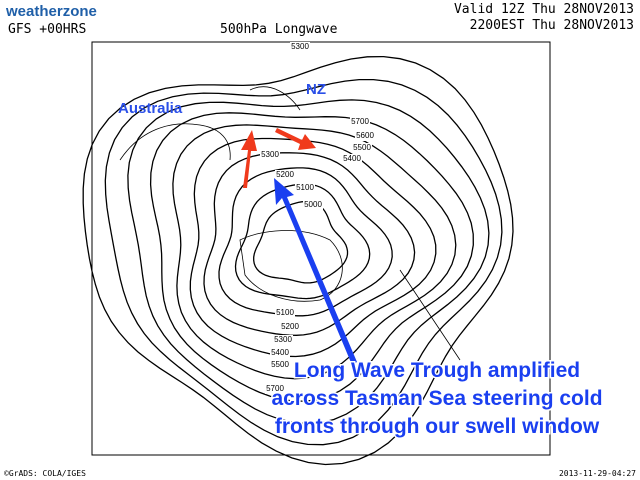 The image size is (640, 480). I want to click on contour-label: 5600, so click(365, 135).